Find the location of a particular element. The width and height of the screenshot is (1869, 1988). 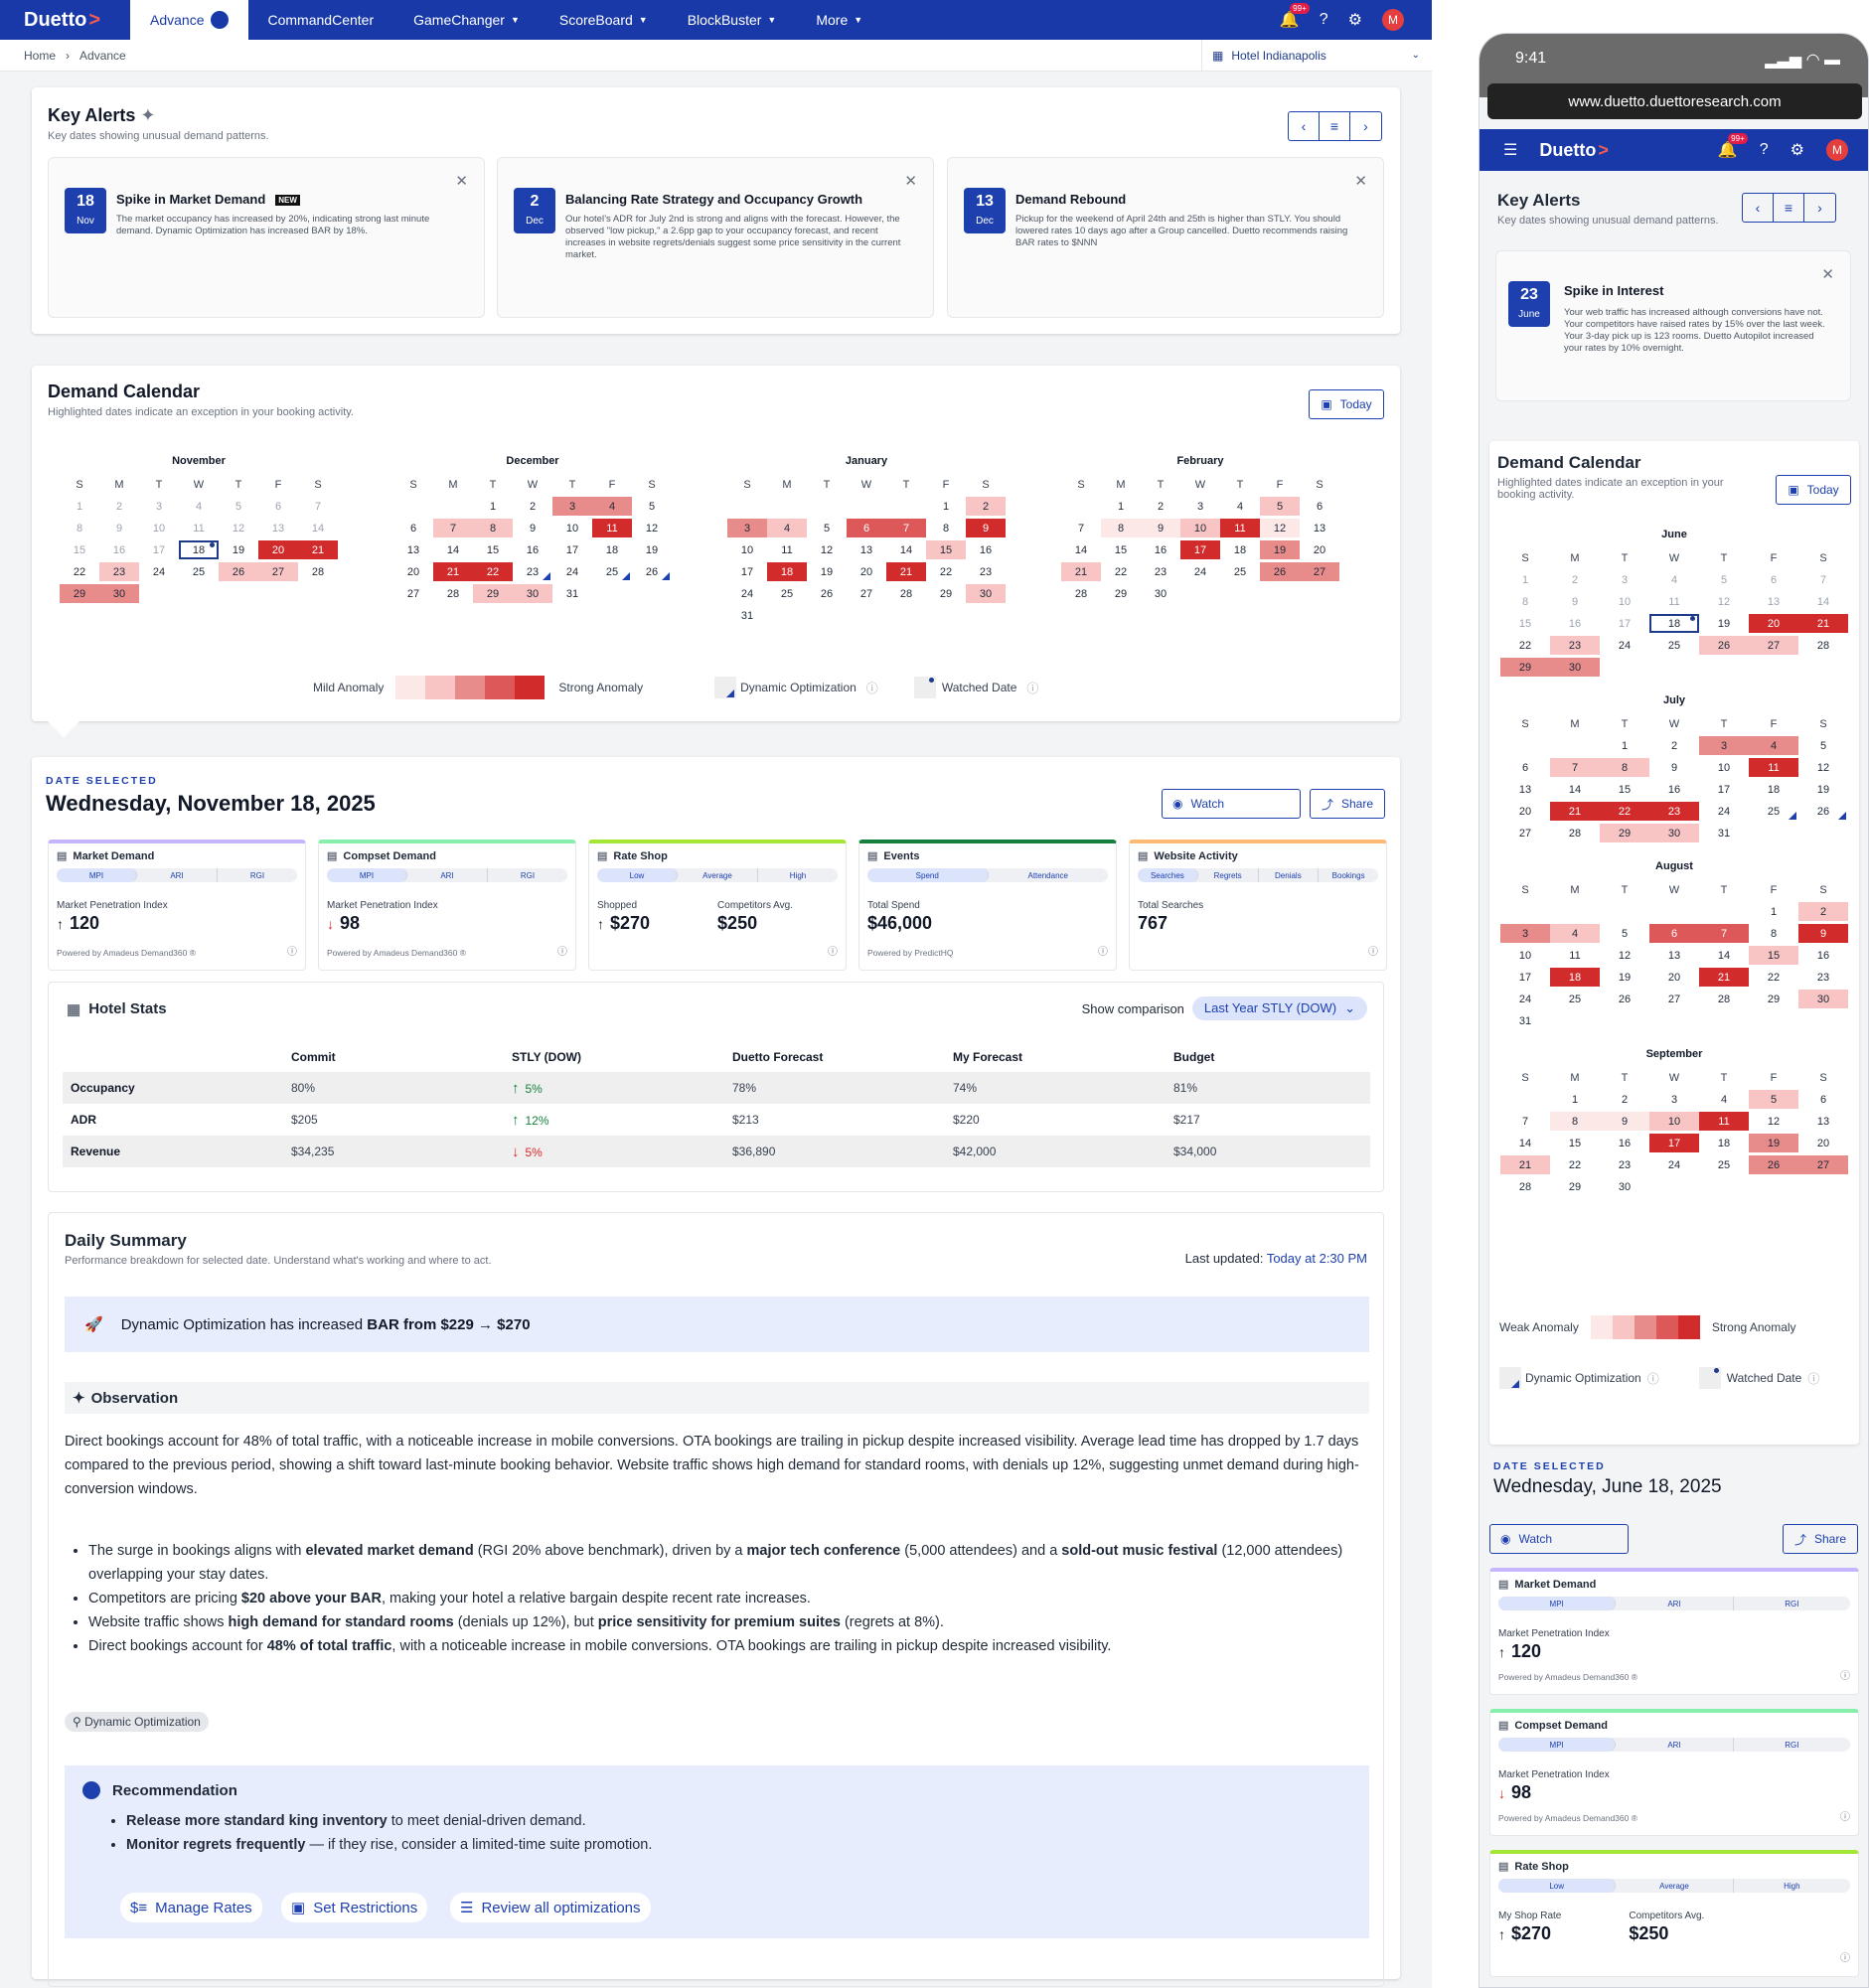

day-cell: 18 is located at coordinates (199, 549).